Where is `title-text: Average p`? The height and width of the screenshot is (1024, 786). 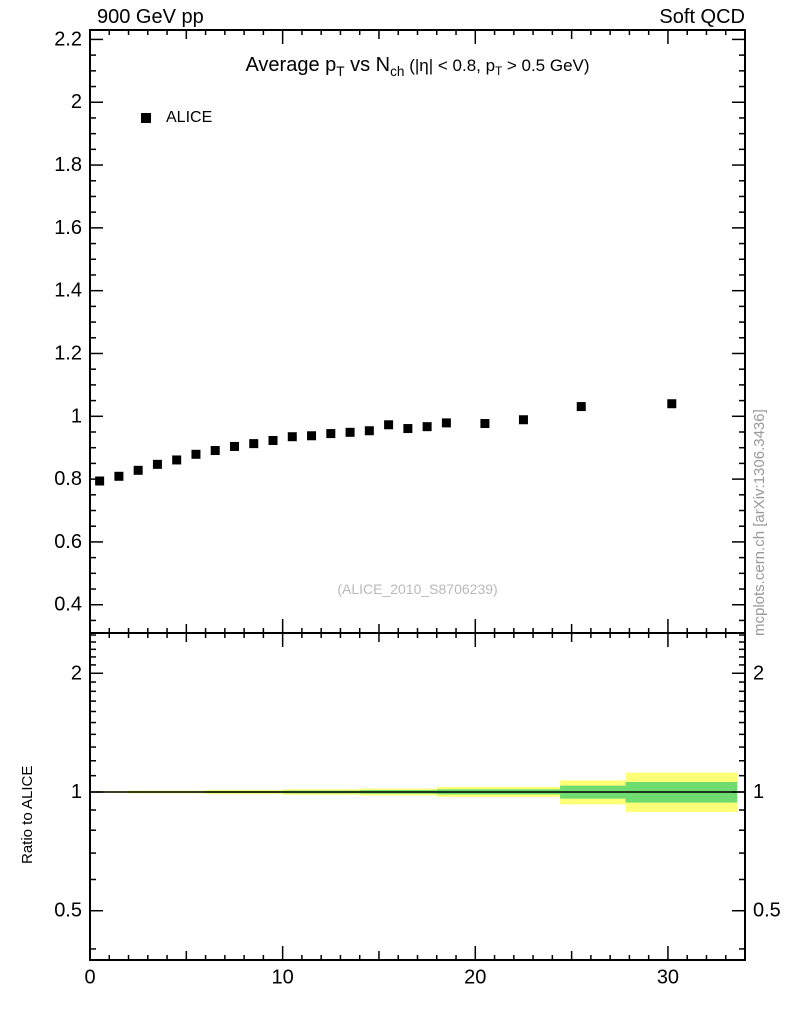
title-text: Average p is located at coordinates (291, 65).